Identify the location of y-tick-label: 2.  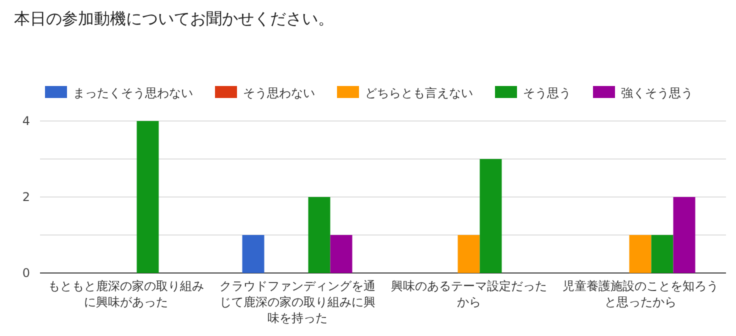
(26, 197).